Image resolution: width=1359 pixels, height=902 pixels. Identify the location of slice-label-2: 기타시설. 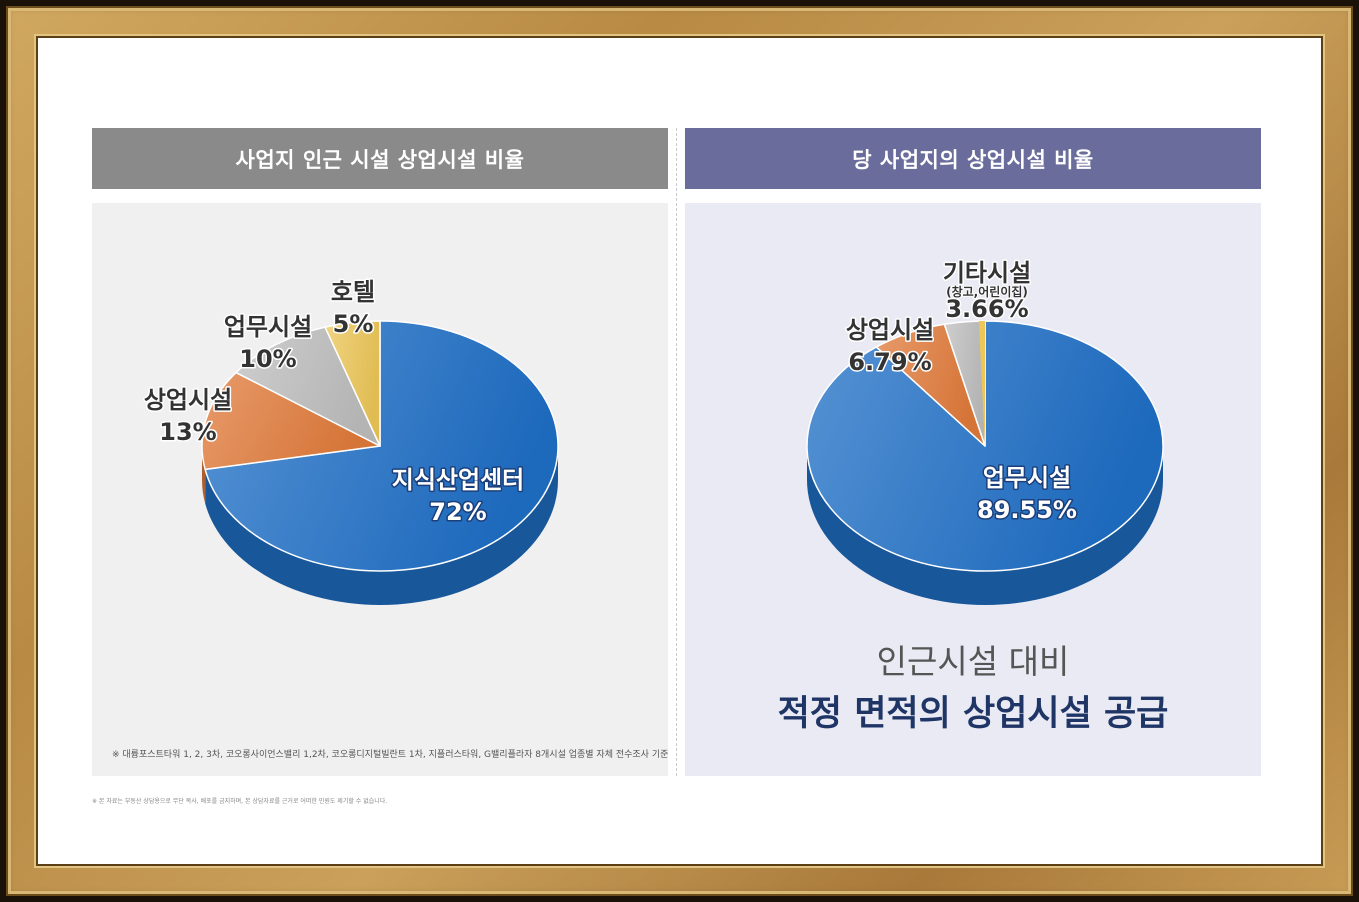
(987, 273).